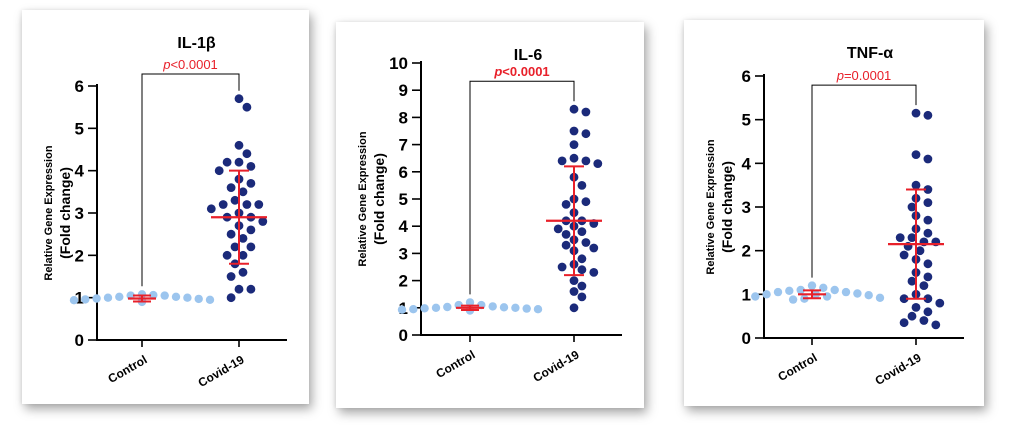  Describe the element at coordinates (497, 71) in the screenshot. I see `il6-p-symbol: p` at that location.